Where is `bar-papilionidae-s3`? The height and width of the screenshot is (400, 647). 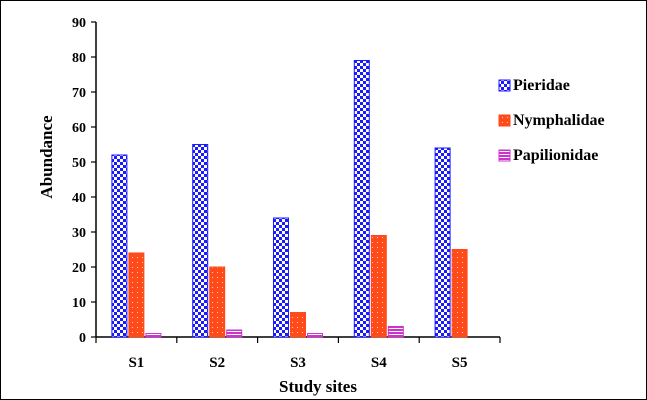 bar-papilionidae-s3 is located at coordinates (315, 335).